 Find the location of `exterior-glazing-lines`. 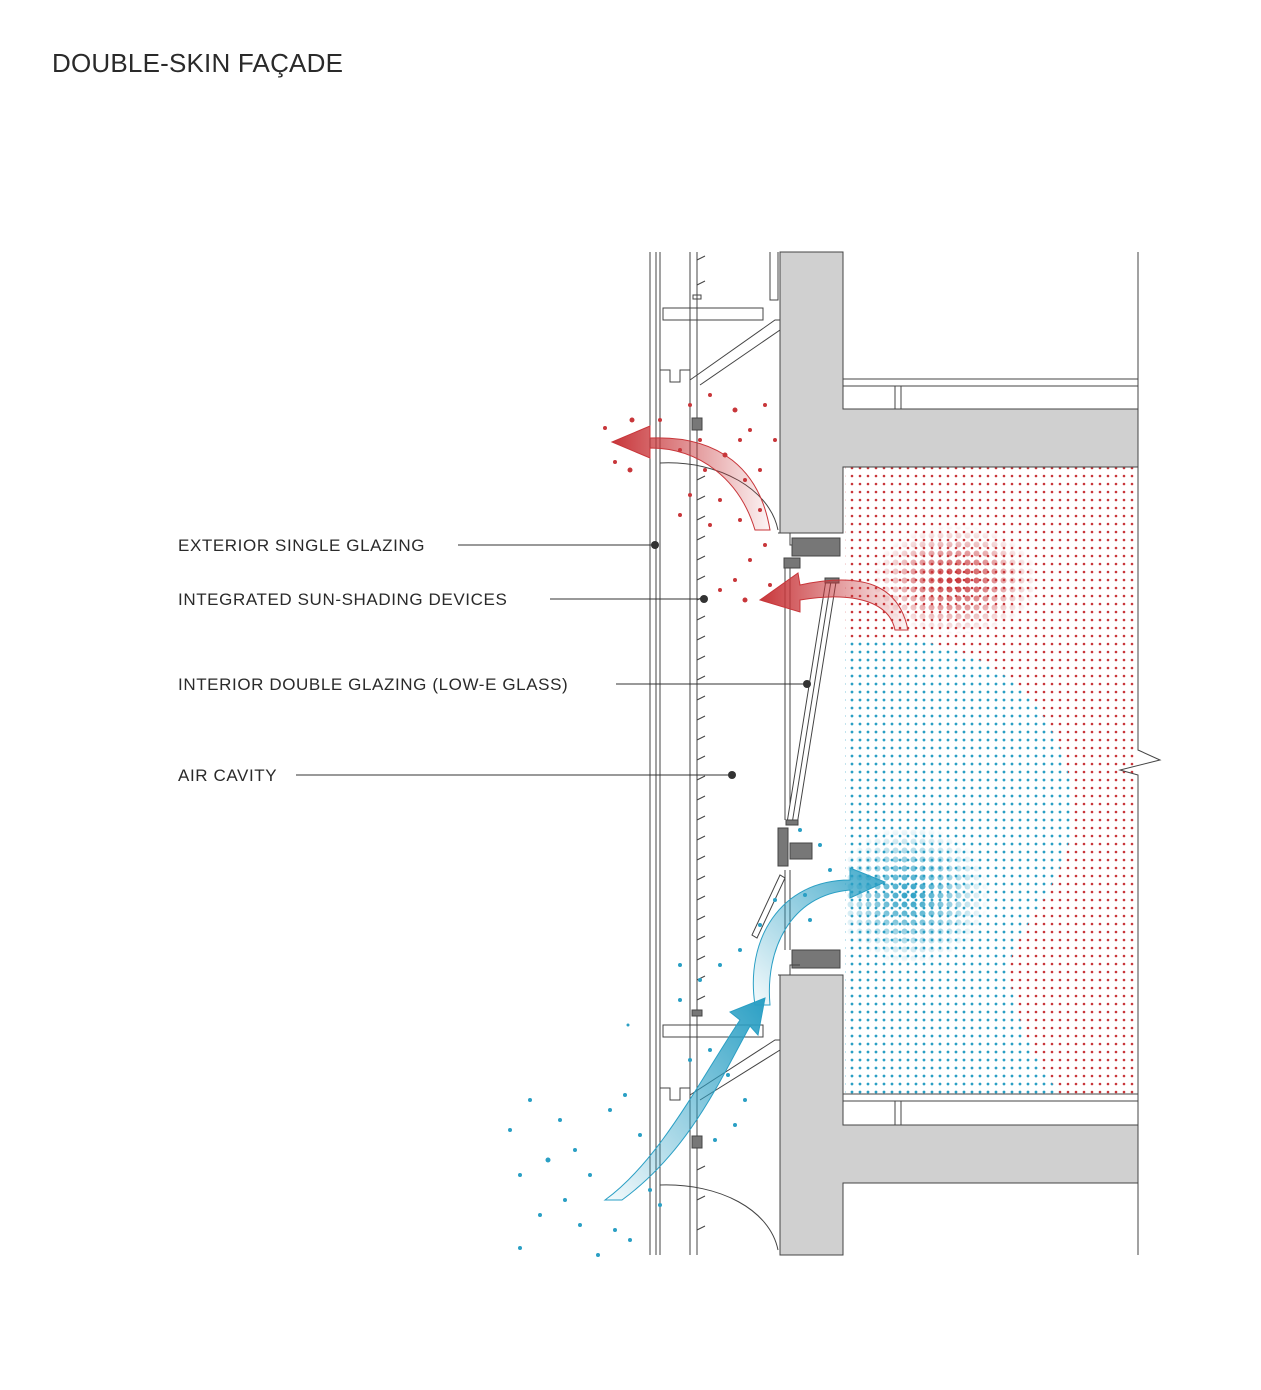

exterior-glazing-lines is located at coordinates (655, 753).